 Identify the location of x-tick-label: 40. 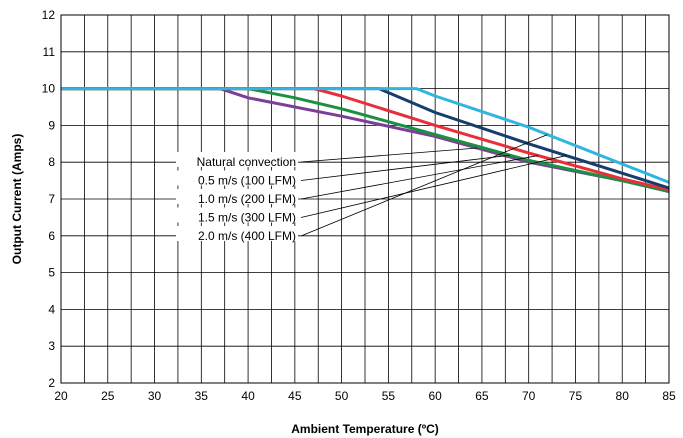
(248, 396).